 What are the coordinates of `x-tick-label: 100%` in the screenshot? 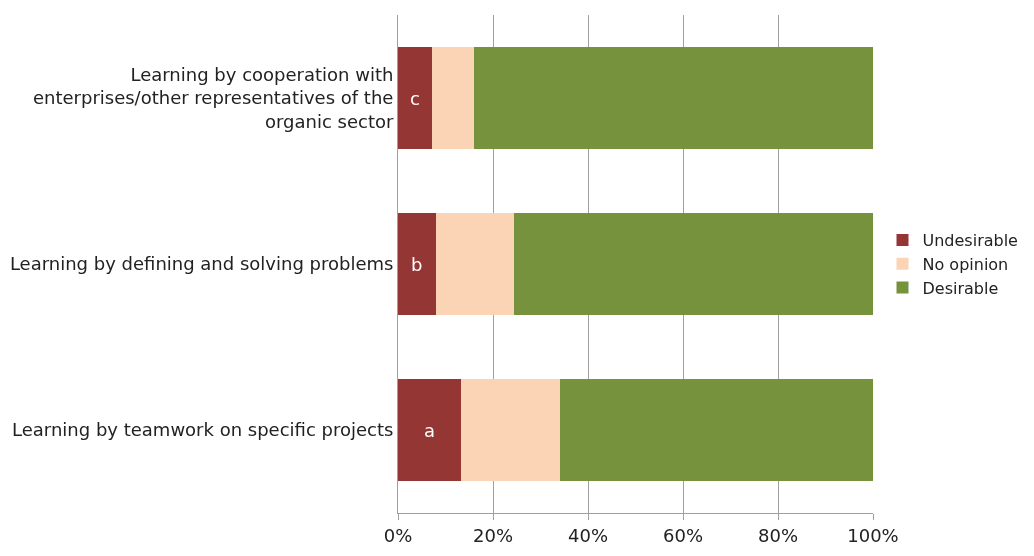 It's located at (873, 535).